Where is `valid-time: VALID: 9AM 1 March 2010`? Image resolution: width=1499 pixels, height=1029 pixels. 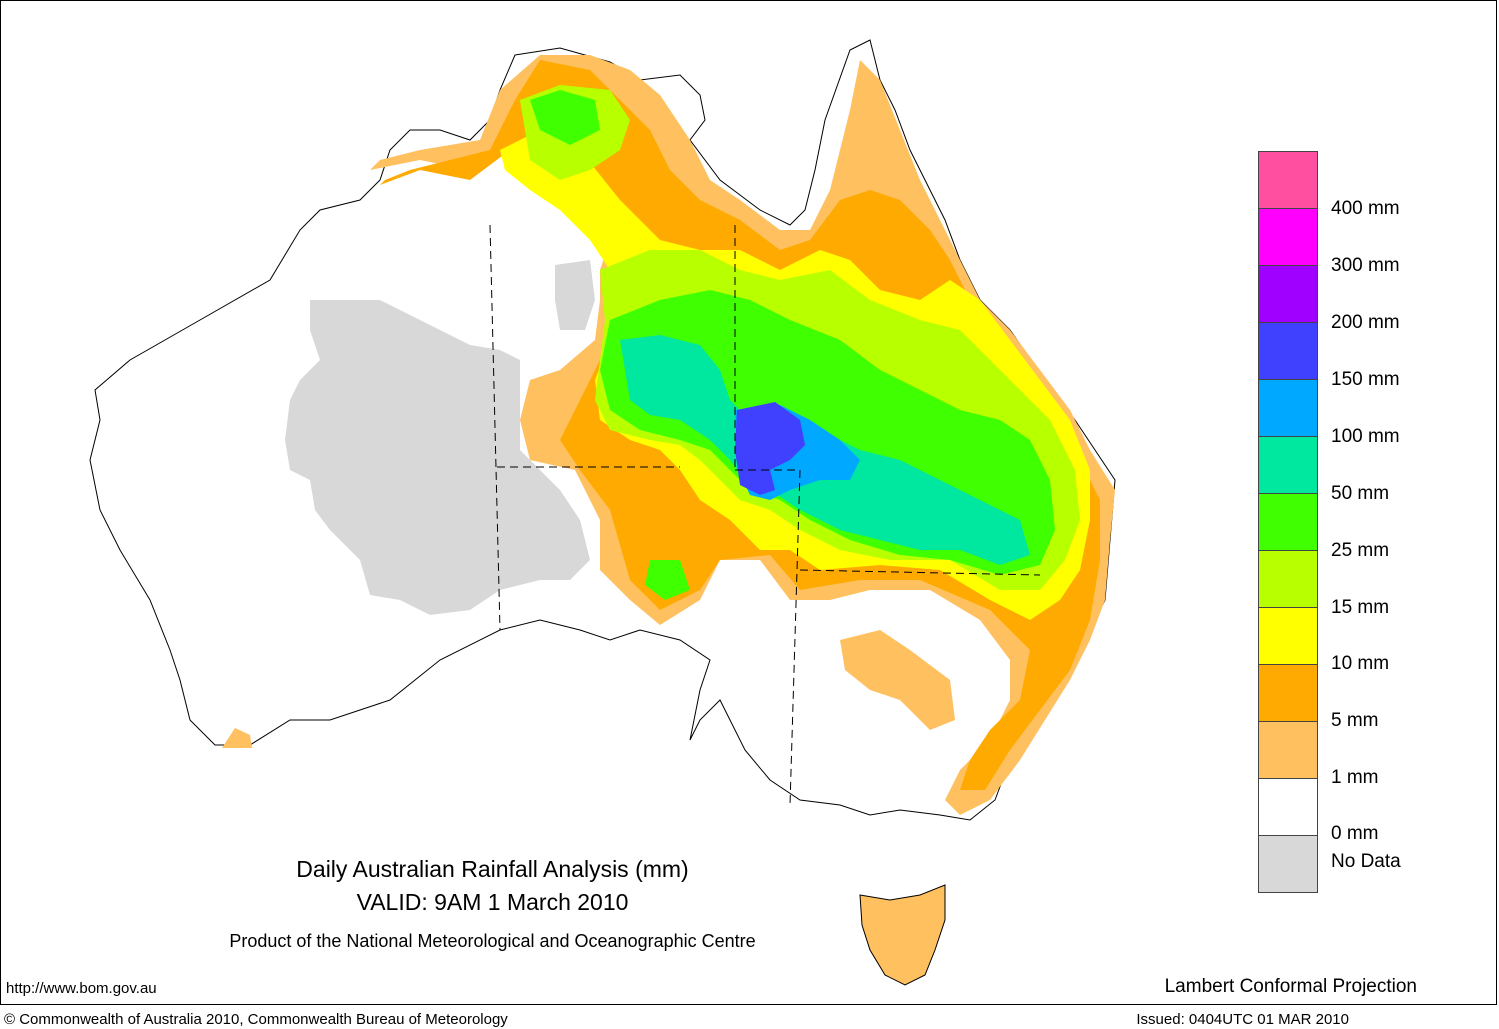
valid-time: VALID: 9AM 1 March 2010 is located at coordinates (492, 902).